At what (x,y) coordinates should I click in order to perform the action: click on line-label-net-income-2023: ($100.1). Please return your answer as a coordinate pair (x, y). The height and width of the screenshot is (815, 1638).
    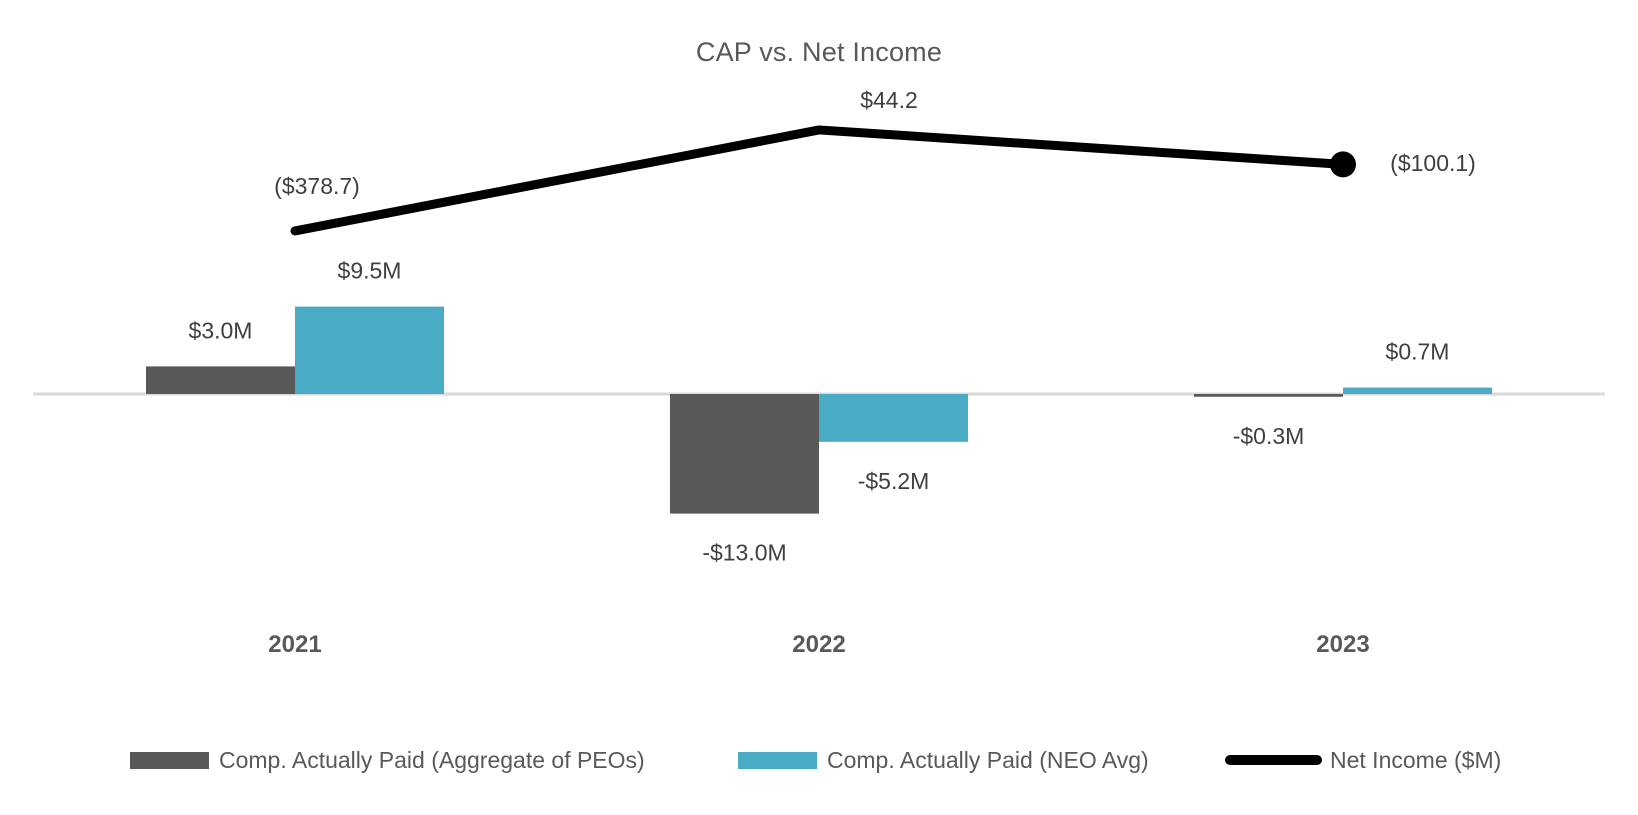
    Looking at the image, I should click on (1433, 163).